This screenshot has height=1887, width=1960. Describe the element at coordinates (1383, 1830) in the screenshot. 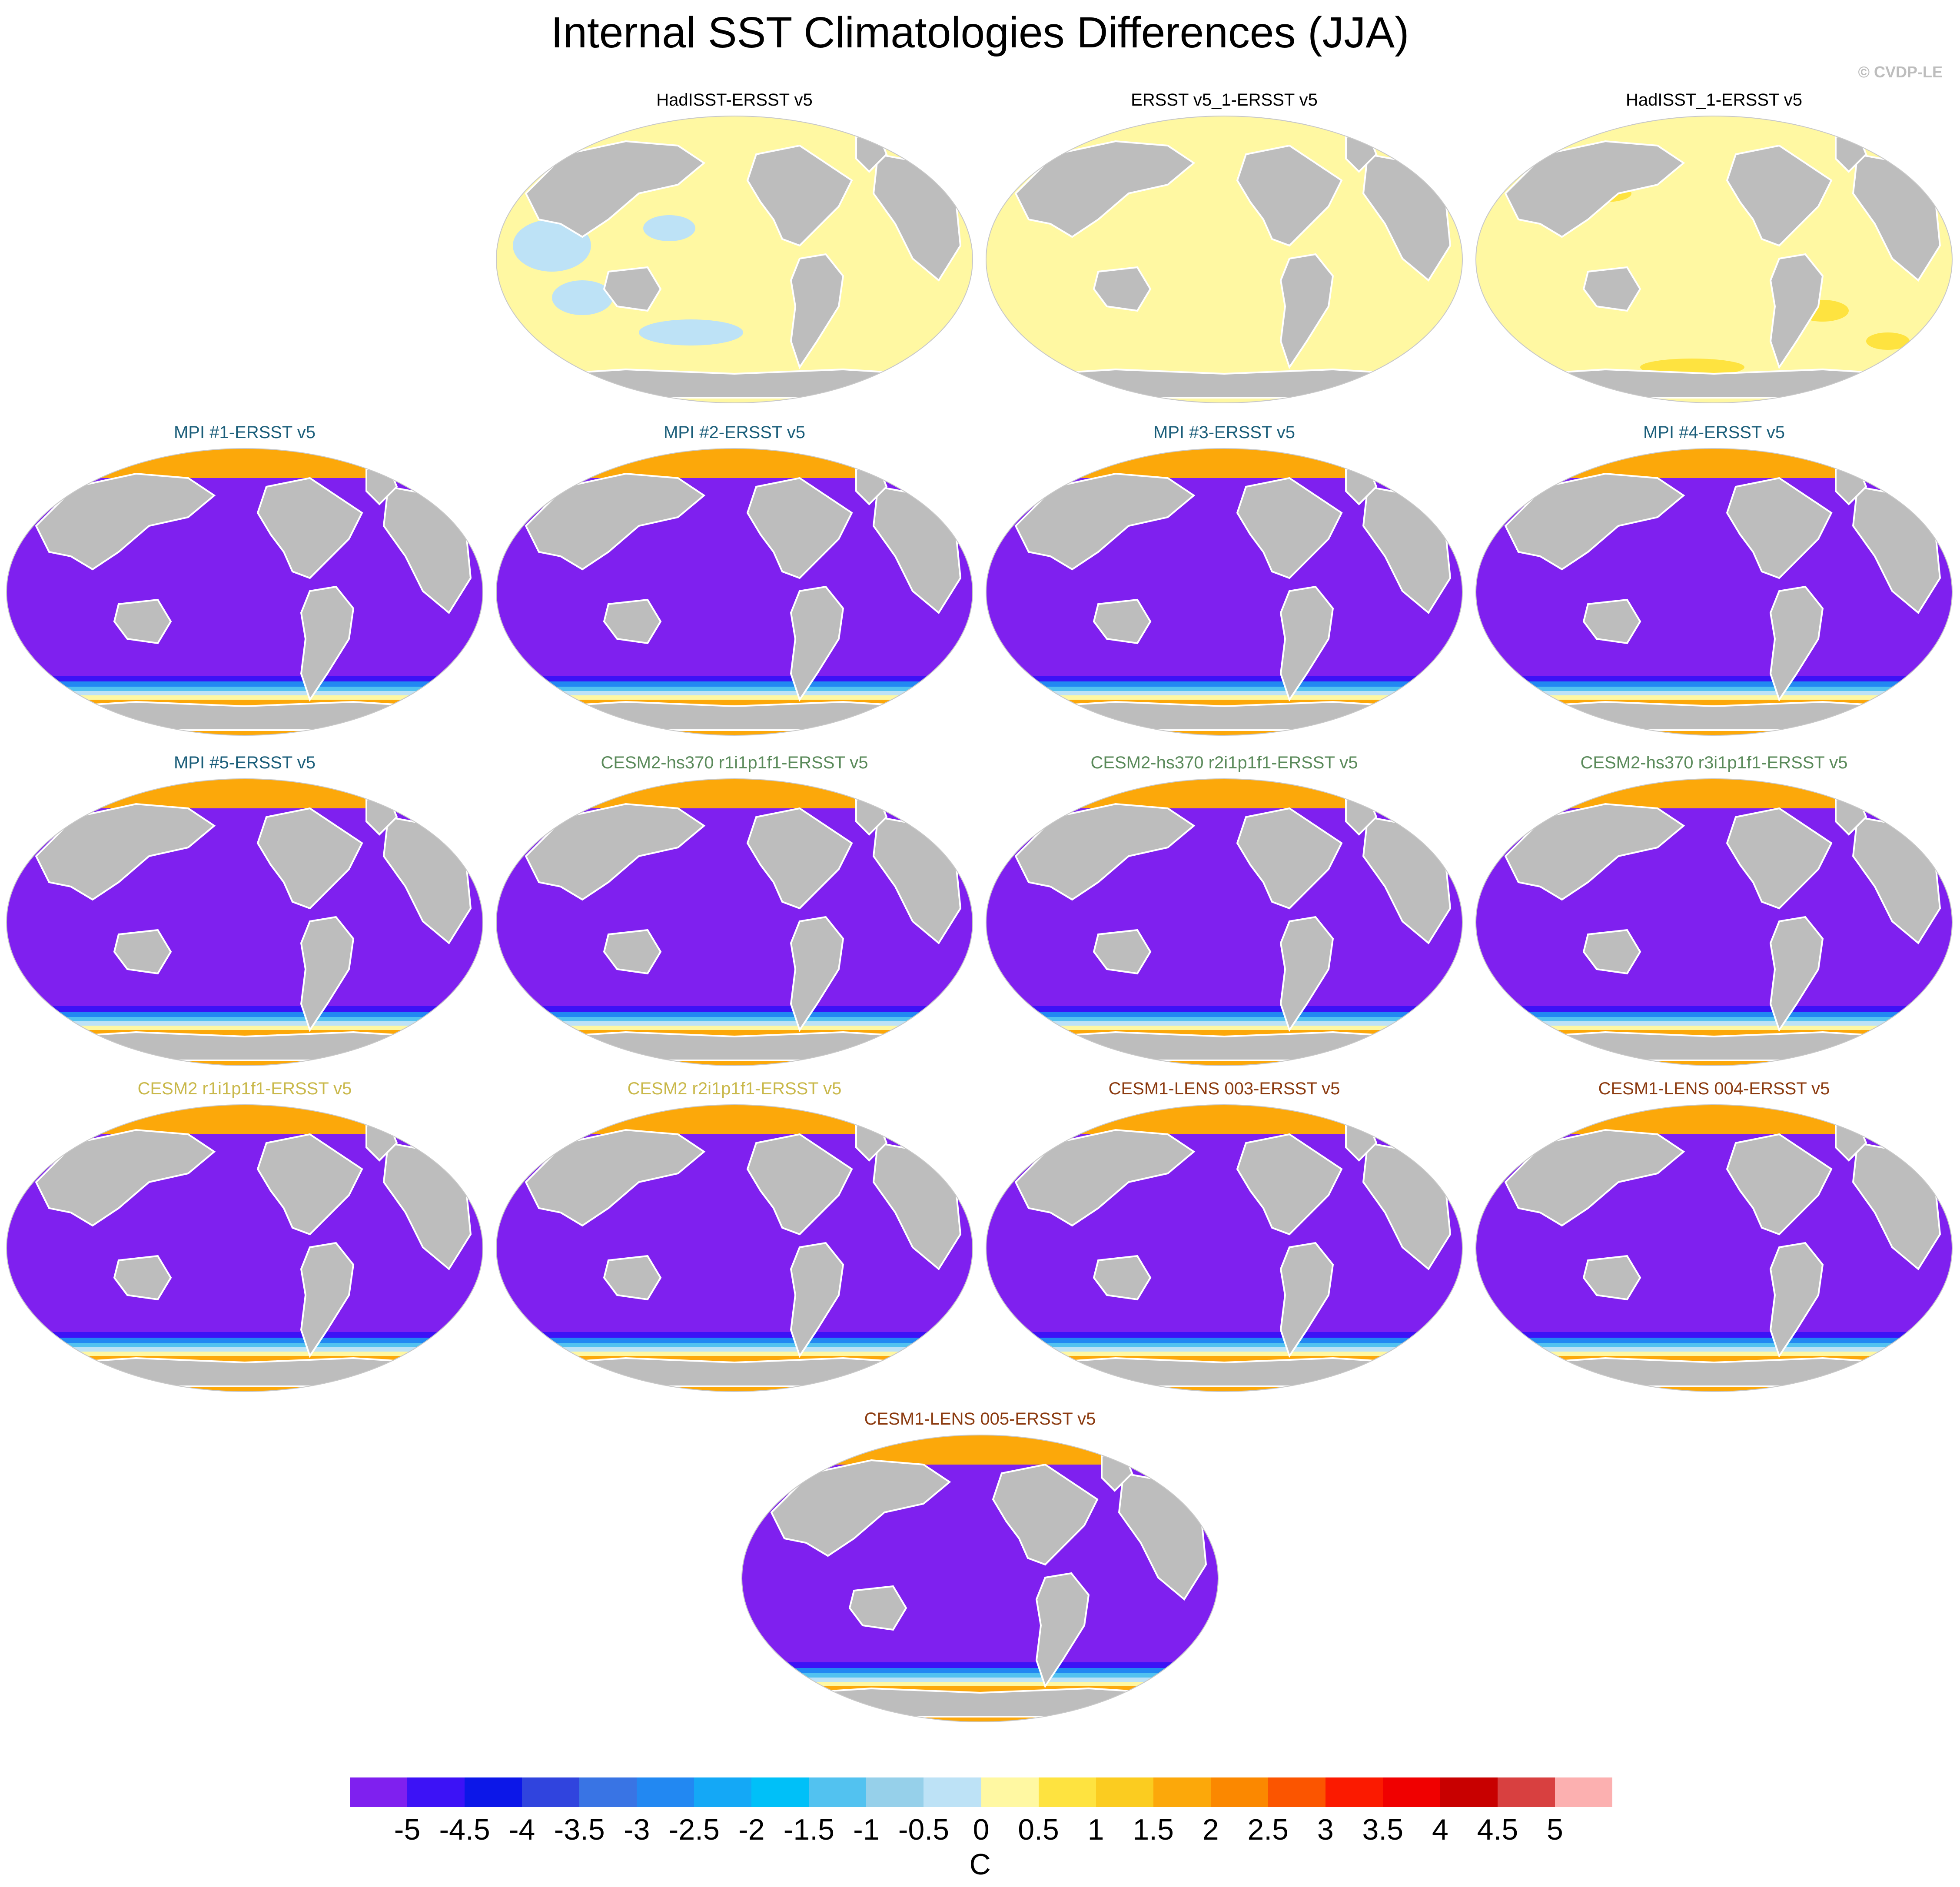

I see `colorbar-tick-label: 3.5` at that location.